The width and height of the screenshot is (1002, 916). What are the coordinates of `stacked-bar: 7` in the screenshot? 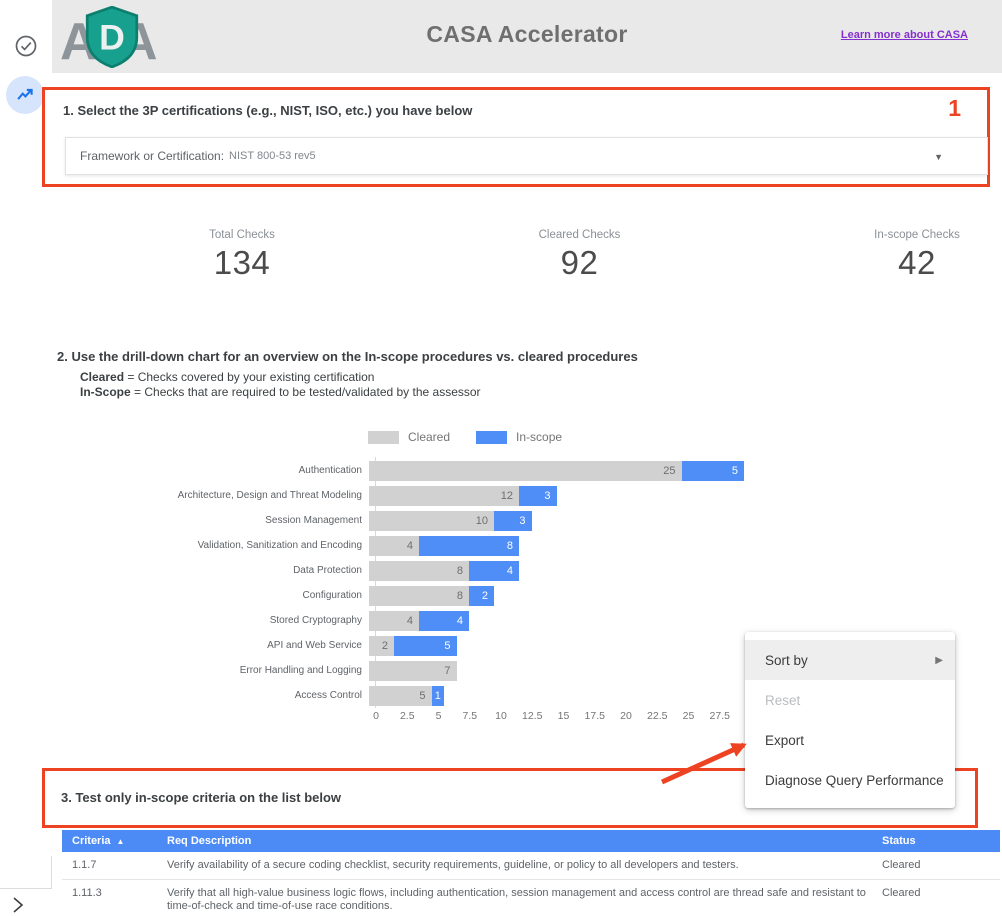 It's located at (413, 670).